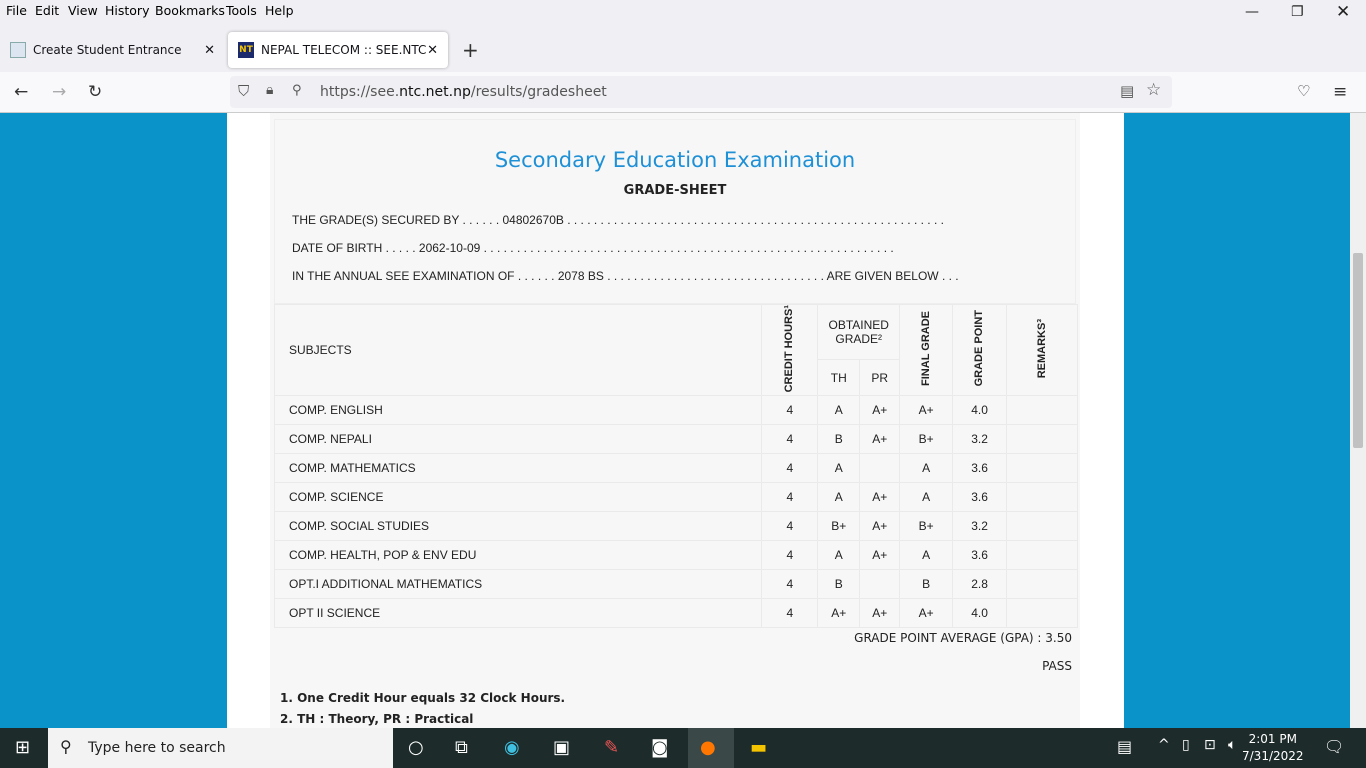 This screenshot has width=1366, height=768. What do you see at coordinates (1127, 91) in the screenshot?
I see `reader-view-icon: ▤` at bounding box center [1127, 91].